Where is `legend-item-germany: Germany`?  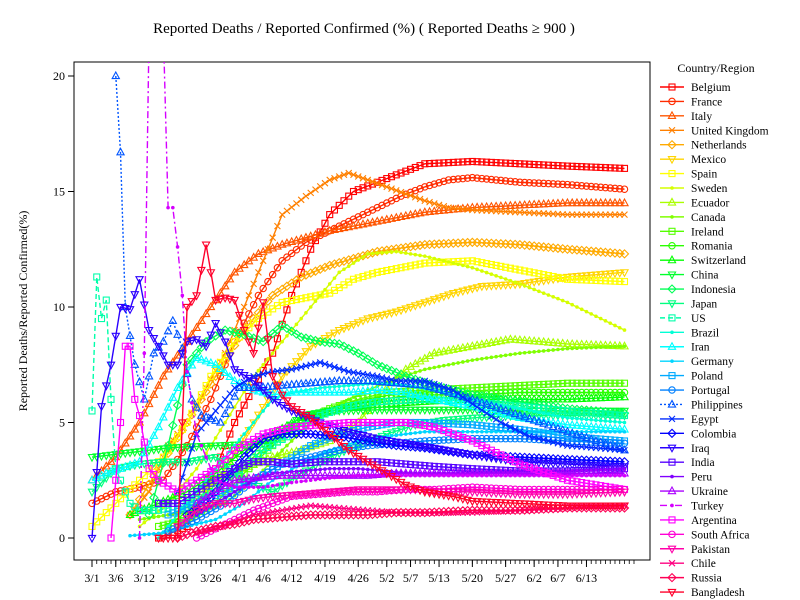
legend-item-germany: Germany is located at coordinates (697, 362).